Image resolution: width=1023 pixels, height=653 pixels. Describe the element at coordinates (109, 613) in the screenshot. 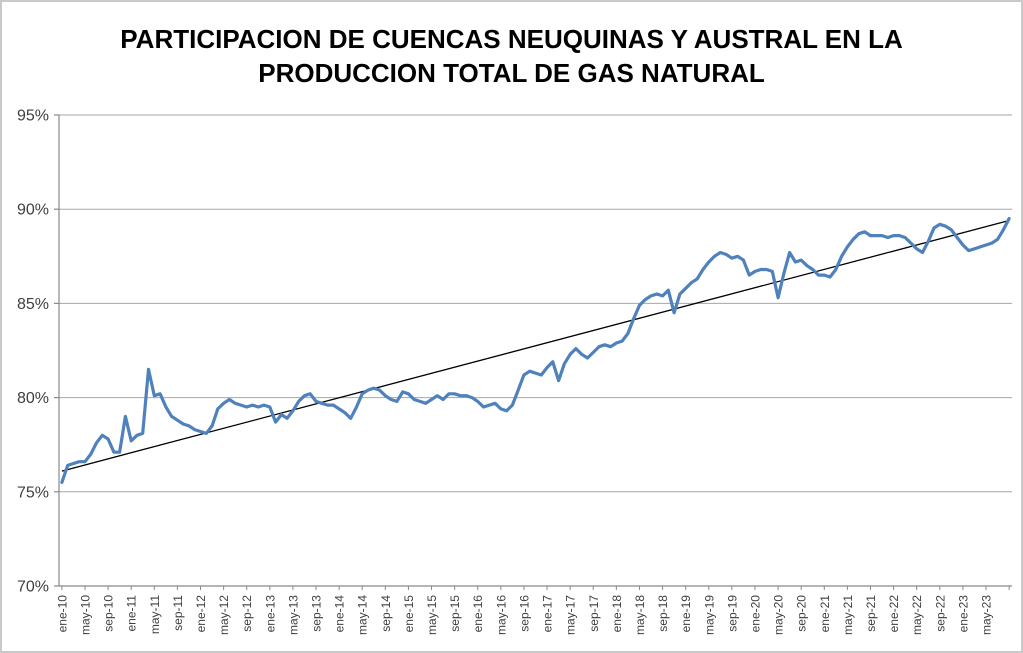

I see `x-tick-label: sep-10` at that location.